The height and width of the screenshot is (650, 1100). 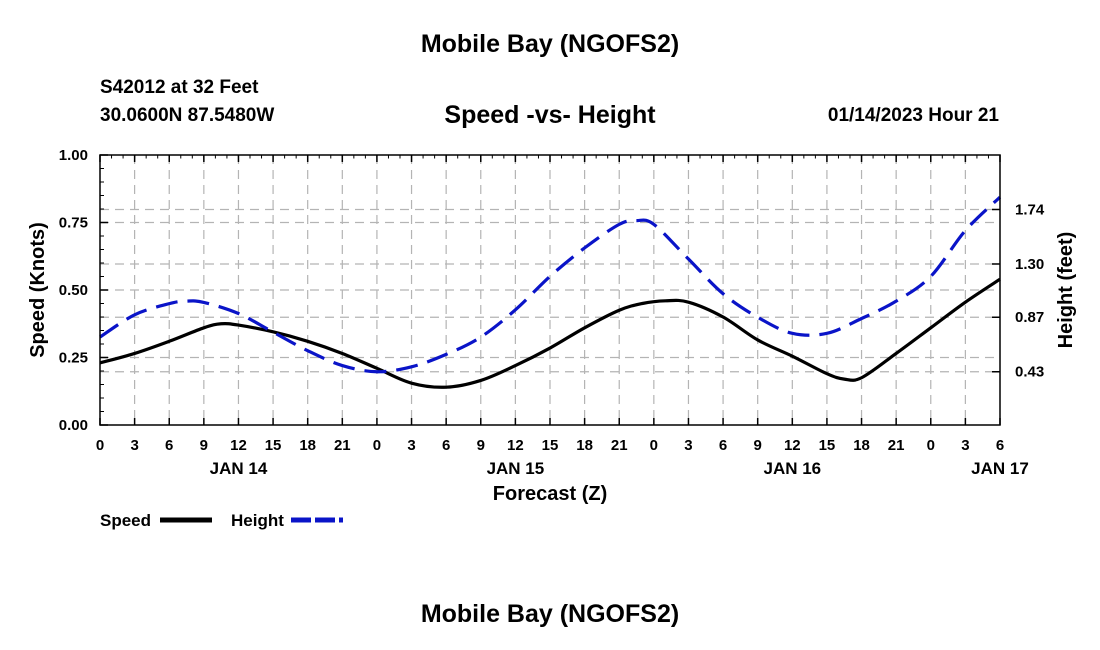 I want to click on forecast-datetime: 01/14/2023 Hour 21, so click(x=913, y=115).